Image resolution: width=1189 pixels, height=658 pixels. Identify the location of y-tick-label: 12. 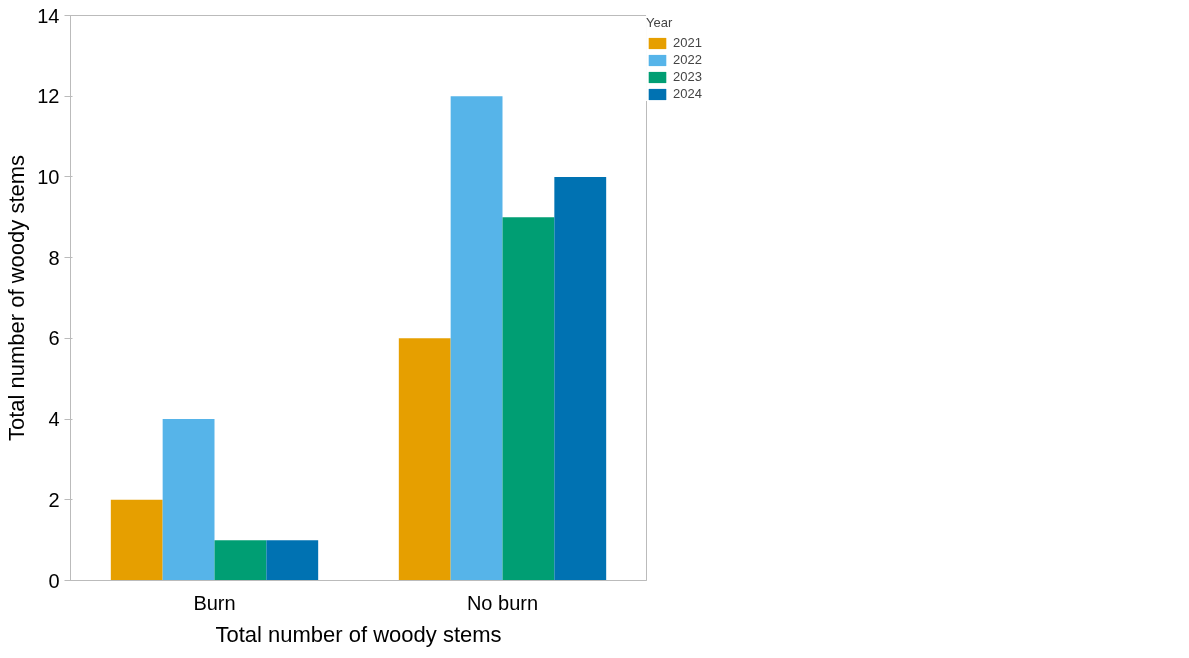
(48, 96).